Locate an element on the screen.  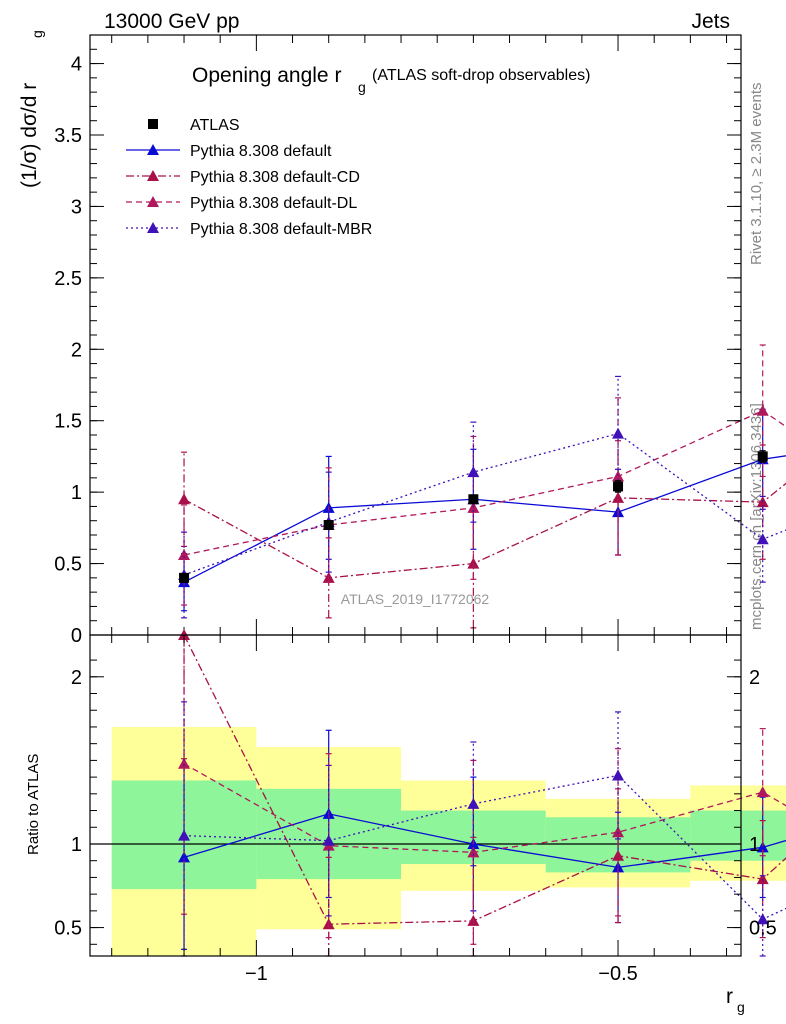
rivet-label: Rivet 3.1.10, ≥ 2.3M events is located at coordinates (756, 174).